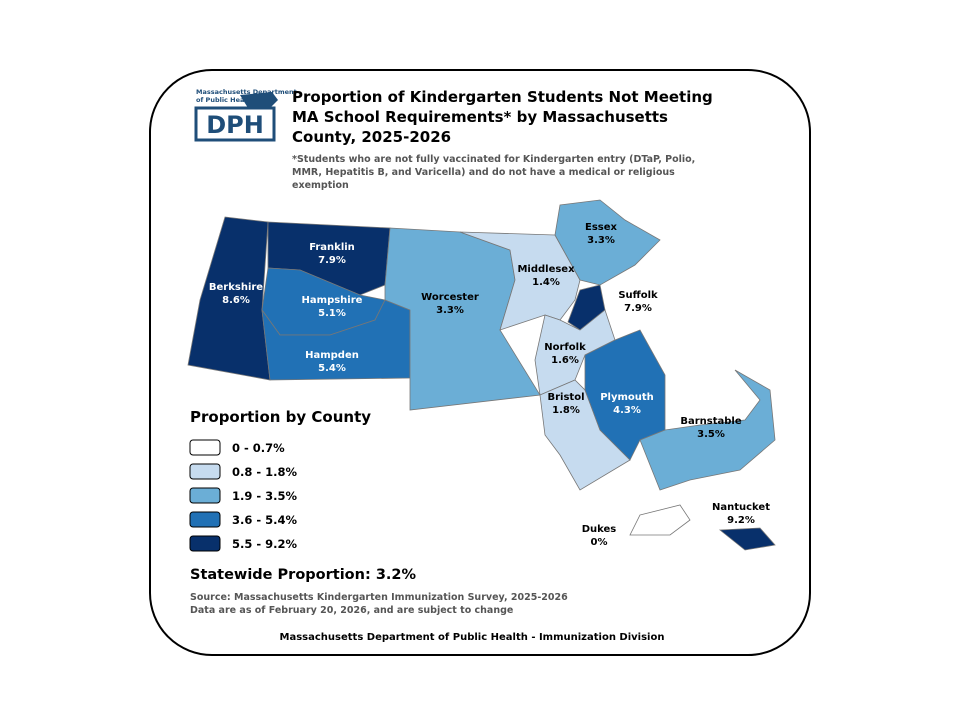 Image resolution: width=960 pixels, height=724 pixels. What do you see at coordinates (565, 360) in the screenshot?
I see `county-value: 1.6%` at bounding box center [565, 360].